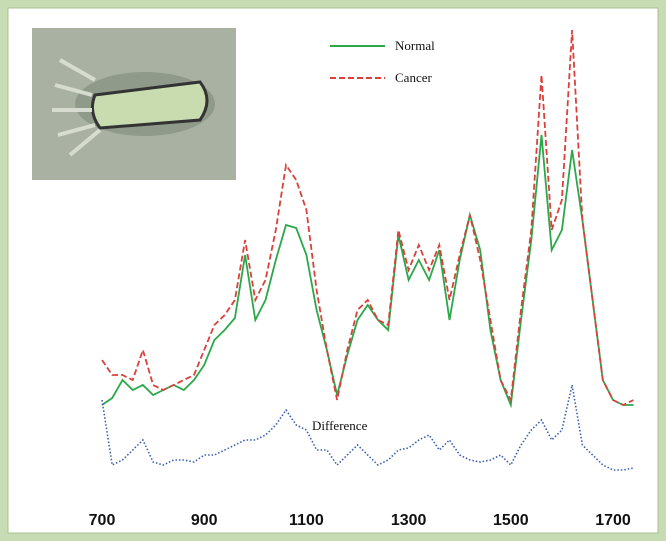 This screenshot has width=666, height=541. Describe the element at coordinates (306, 520) in the screenshot. I see `x-tick-label: 1100` at that location.